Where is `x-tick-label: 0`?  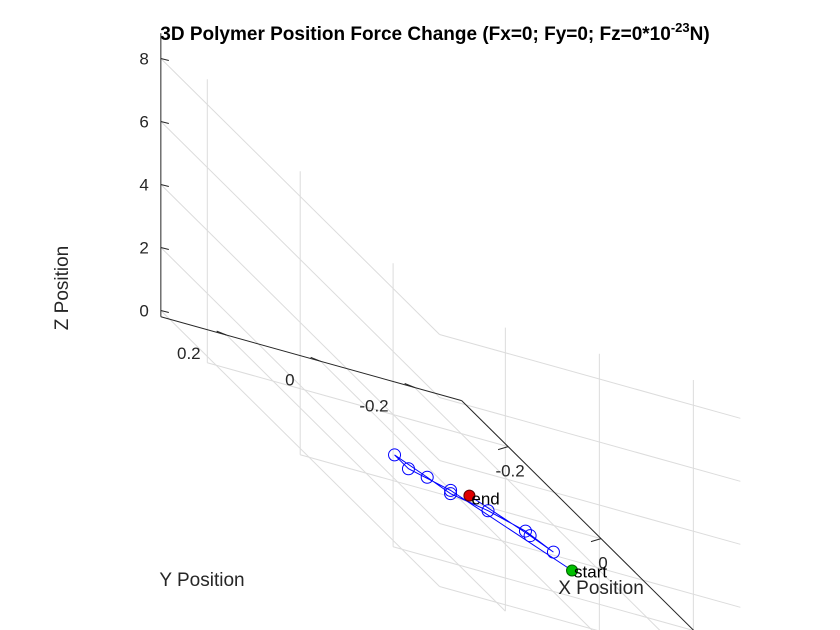 x-tick-label: 0 is located at coordinates (602, 563).